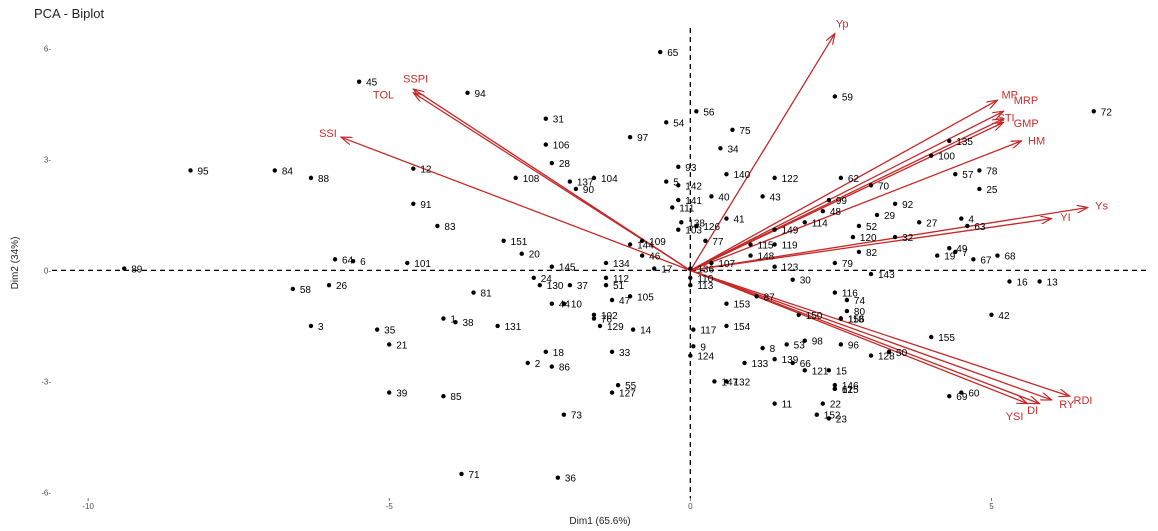 Image resolution: width=1158 pixels, height=531 pixels. Describe the element at coordinates (908, 205) in the screenshot. I see `point-label: 92` at that location.